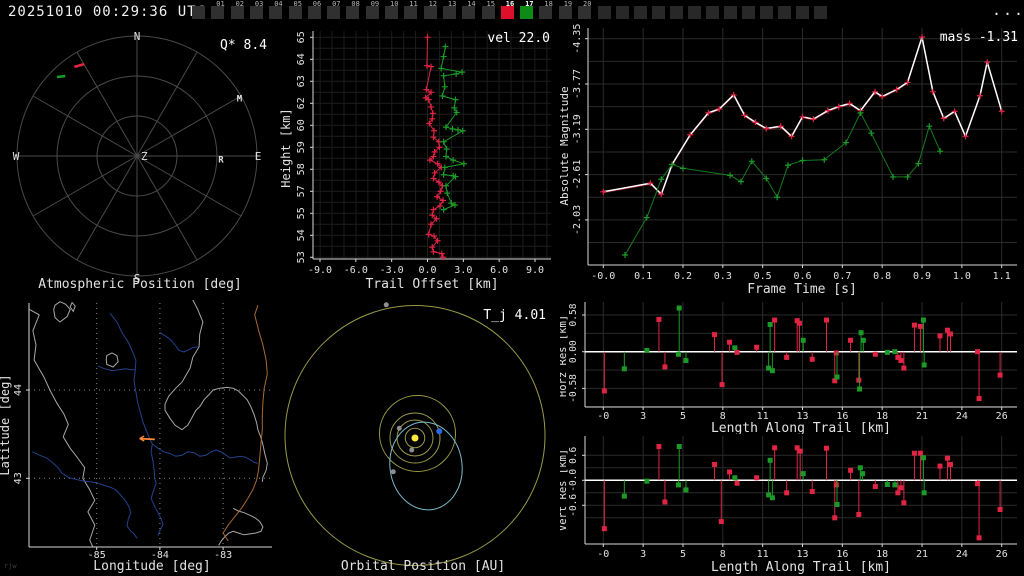 This screenshot has width=1024, height=576. Describe the element at coordinates (763, 416) in the screenshot. I see `svg-text: 11` at that location.